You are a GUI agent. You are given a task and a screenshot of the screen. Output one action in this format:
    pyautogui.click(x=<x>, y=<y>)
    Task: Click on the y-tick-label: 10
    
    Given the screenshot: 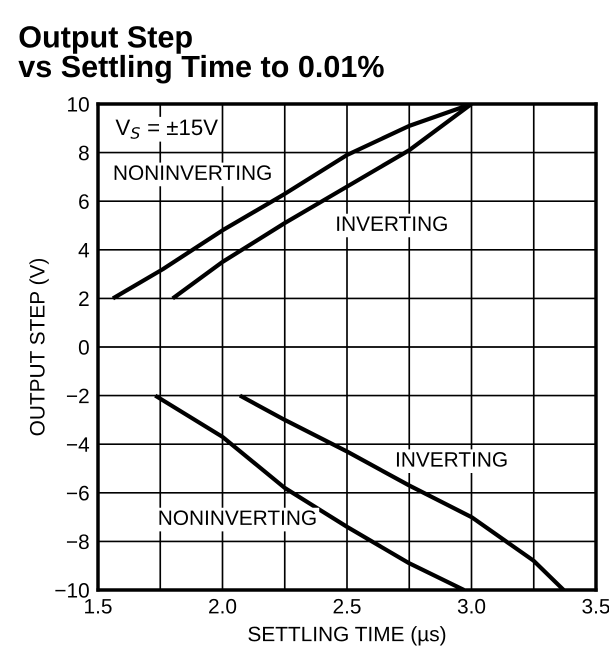 What is the action you would take?
    pyautogui.click(x=78, y=104)
    